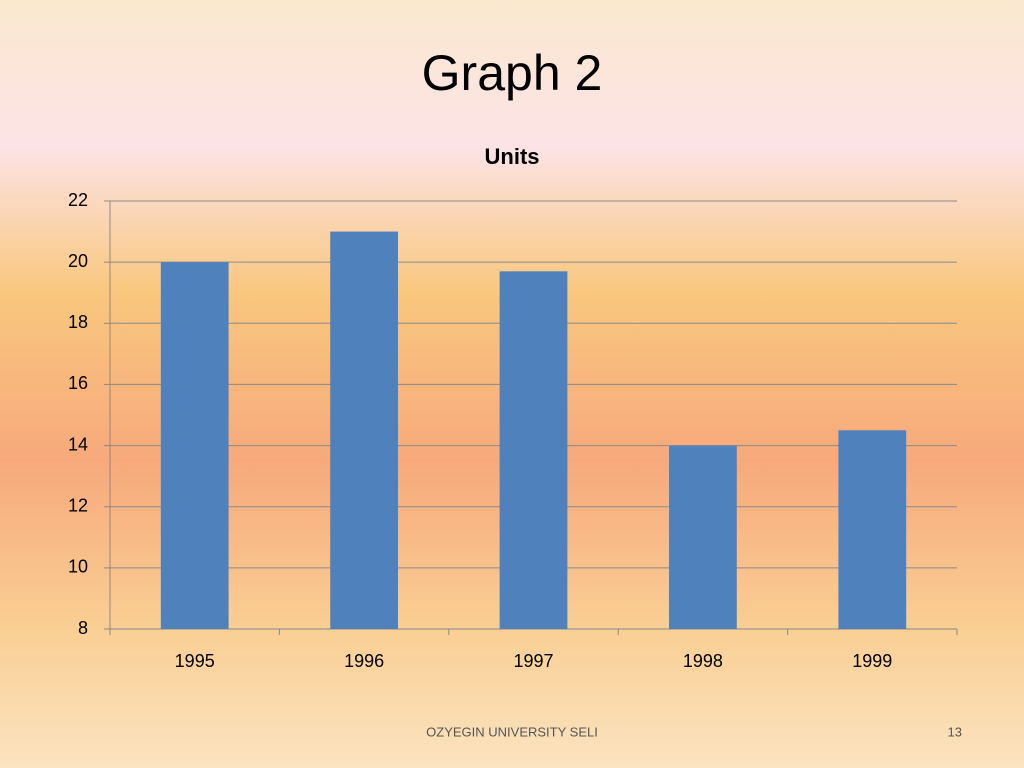  What do you see at coordinates (83, 628) in the screenshot?
I see `y-tick-label: 8` at bounding box center [83, 628].